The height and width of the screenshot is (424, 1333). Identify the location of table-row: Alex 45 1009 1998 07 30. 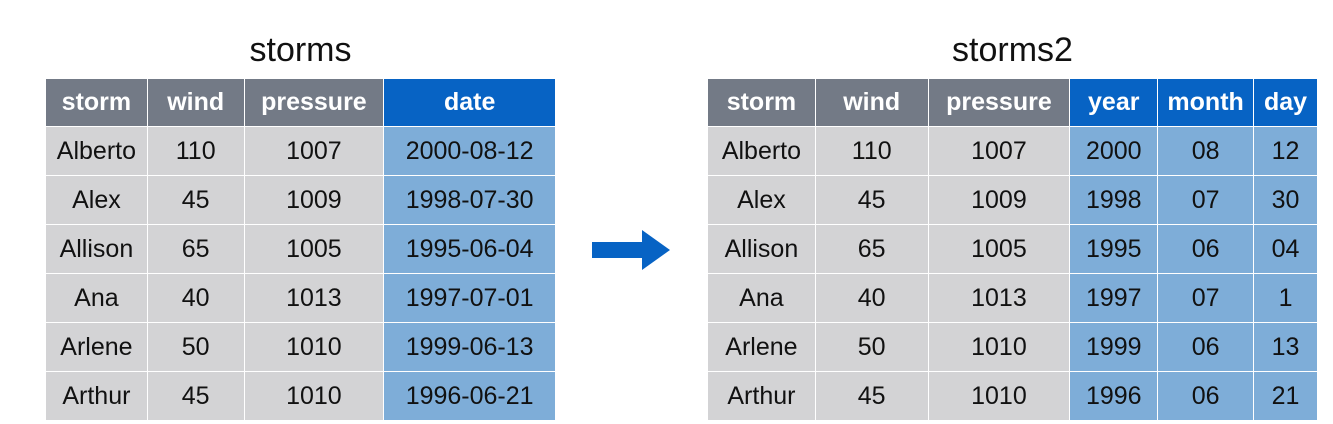
(1012, 200).